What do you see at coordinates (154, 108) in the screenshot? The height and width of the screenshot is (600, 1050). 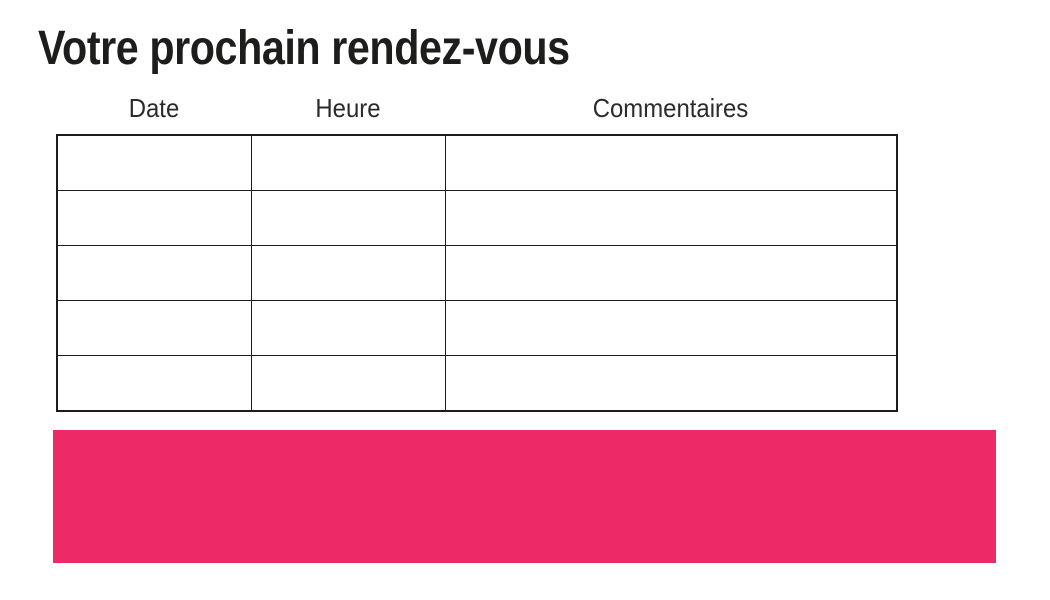 I see `column-header-date: Date` at bounding box center [154, 108].